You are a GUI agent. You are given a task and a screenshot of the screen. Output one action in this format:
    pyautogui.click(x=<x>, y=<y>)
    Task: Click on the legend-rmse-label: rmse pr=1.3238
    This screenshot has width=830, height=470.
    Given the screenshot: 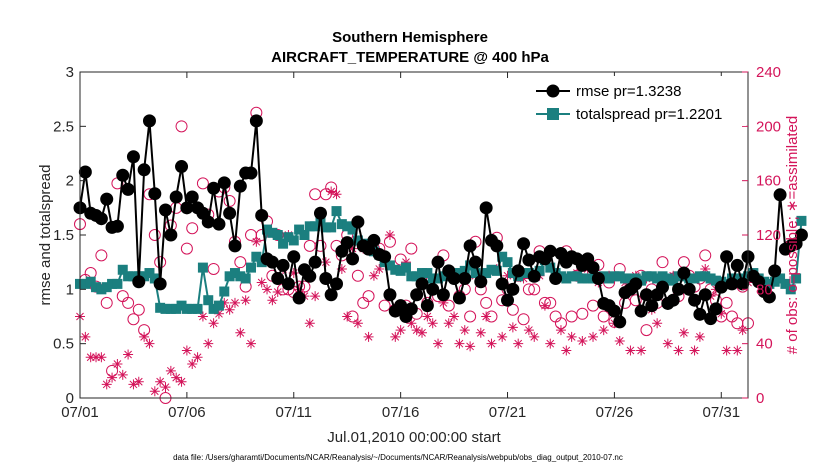 What is the action you would take?
    pyautogui.click(x=628, y=91)
    